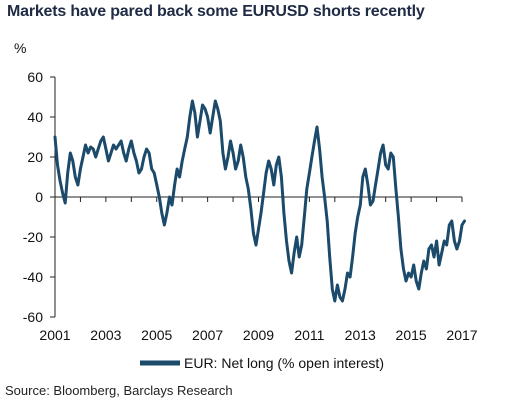  What do you see at coordinates (35, 77) in the screenshot?
I see `y-tick-label: 60` at bounding box center [35, 77].